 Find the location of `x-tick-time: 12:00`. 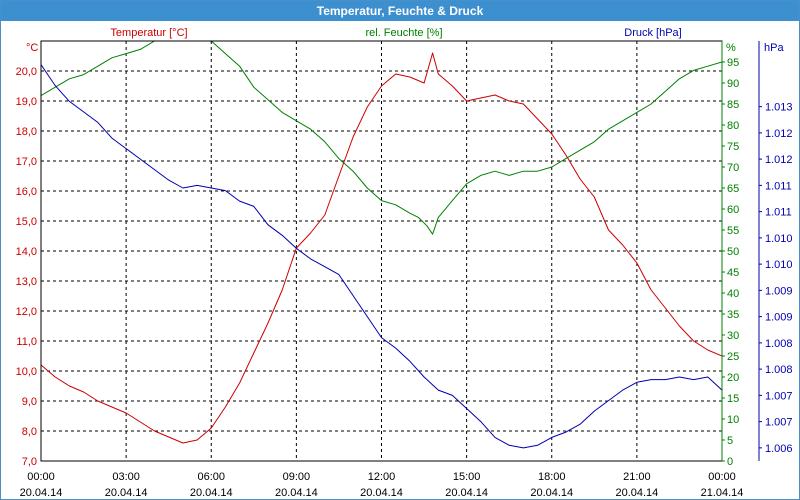

x-tick-time: 12:00 is located at coordinates (382, 477).